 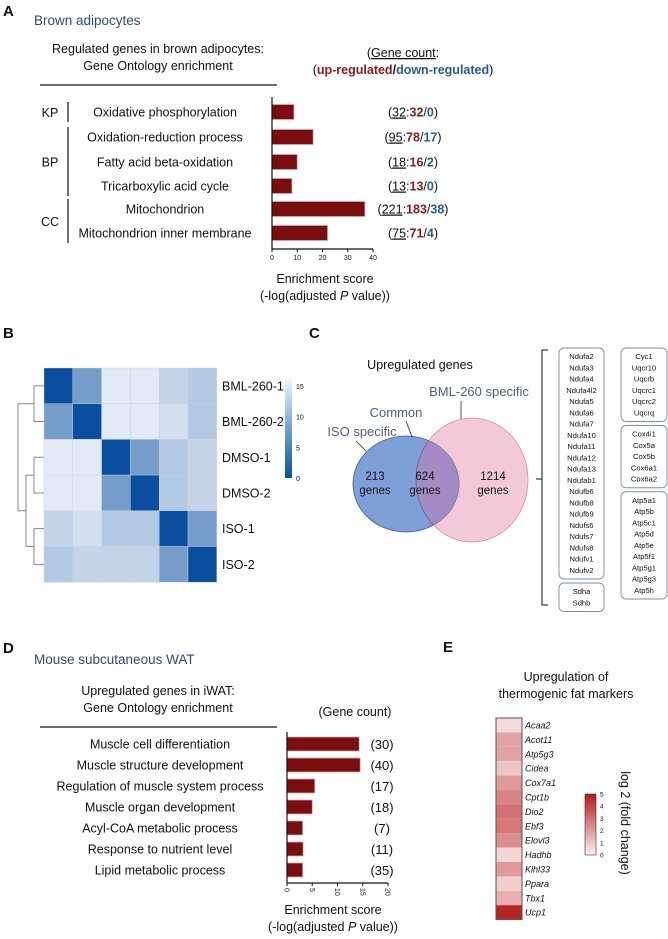 What do you see at coordinates (581, 379) in the screenshot?
I see `gene-name: Ndufa4` at bounding box center [581, 379].